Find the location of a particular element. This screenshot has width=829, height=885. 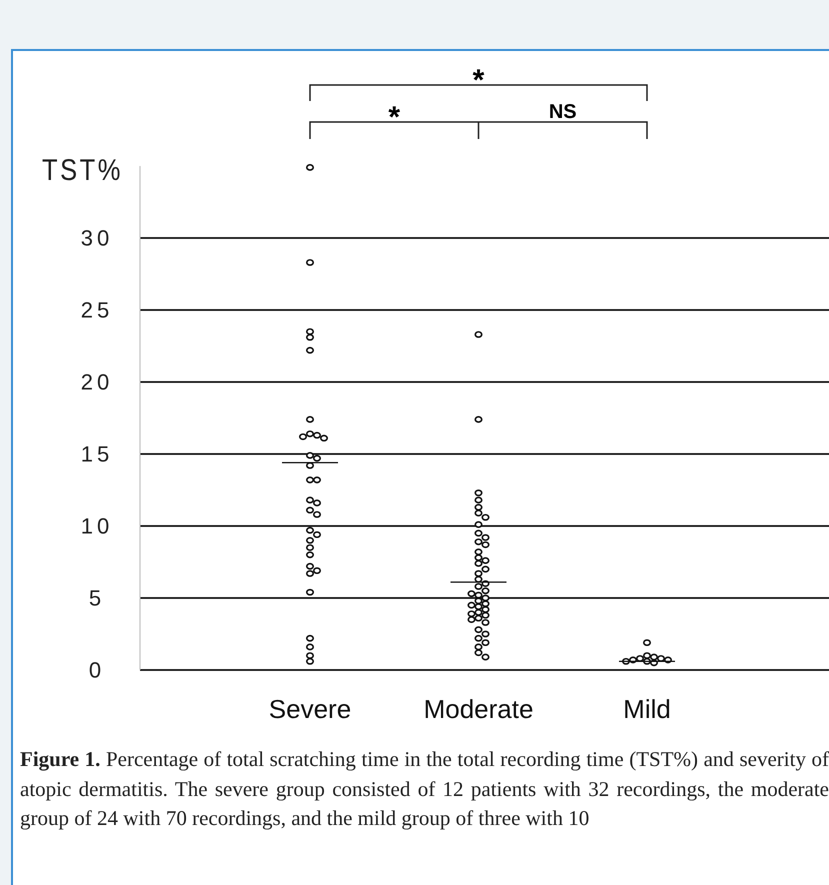

y-tick-label: 30 is located at coordinates (97, 238).